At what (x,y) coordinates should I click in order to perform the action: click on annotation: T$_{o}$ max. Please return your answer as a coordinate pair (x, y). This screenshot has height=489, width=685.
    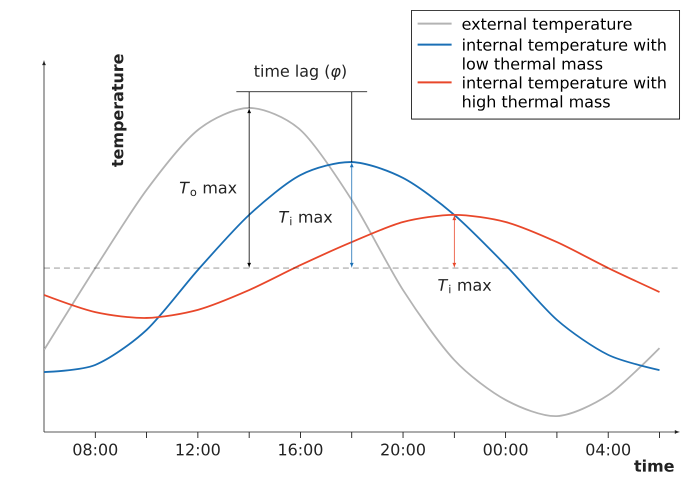
    Looking at the image, I should click on (208, 189).